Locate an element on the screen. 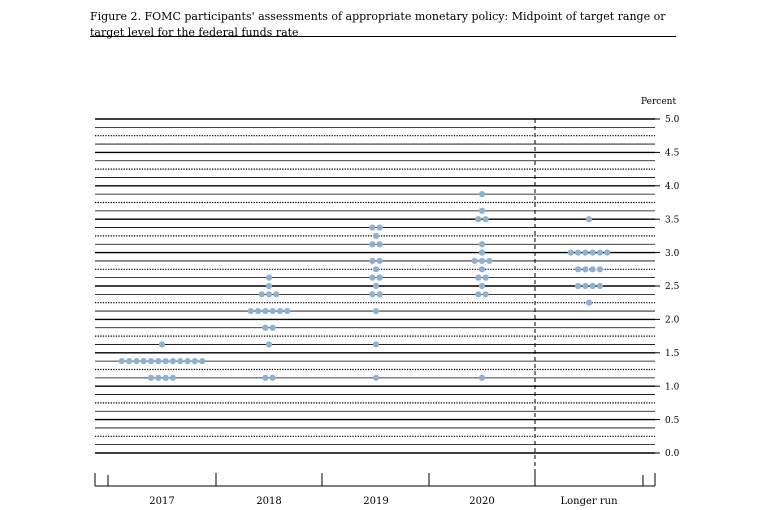  y-tick-label: 0.5 is located at coordinates (672, 421).